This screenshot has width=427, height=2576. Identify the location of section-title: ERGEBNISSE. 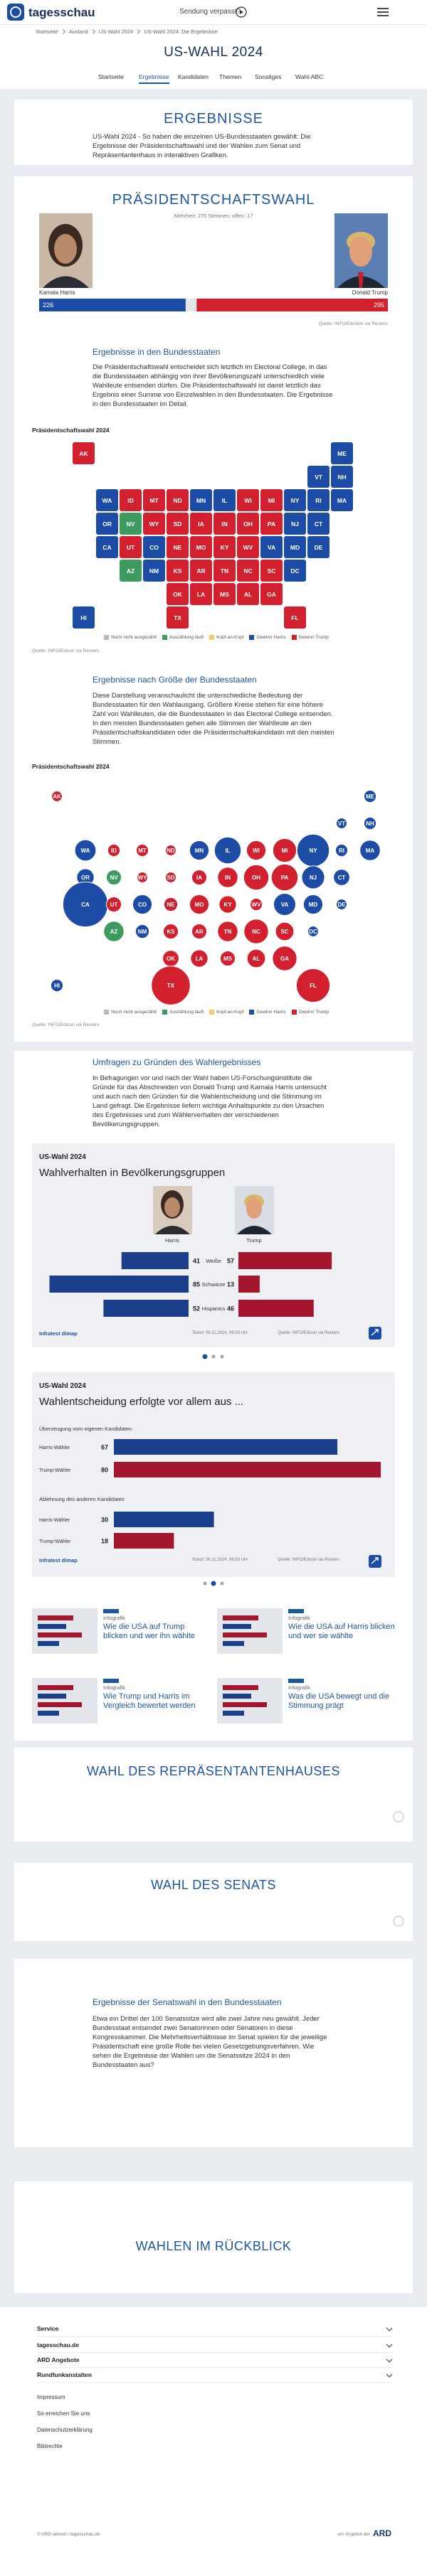
(213, 119).